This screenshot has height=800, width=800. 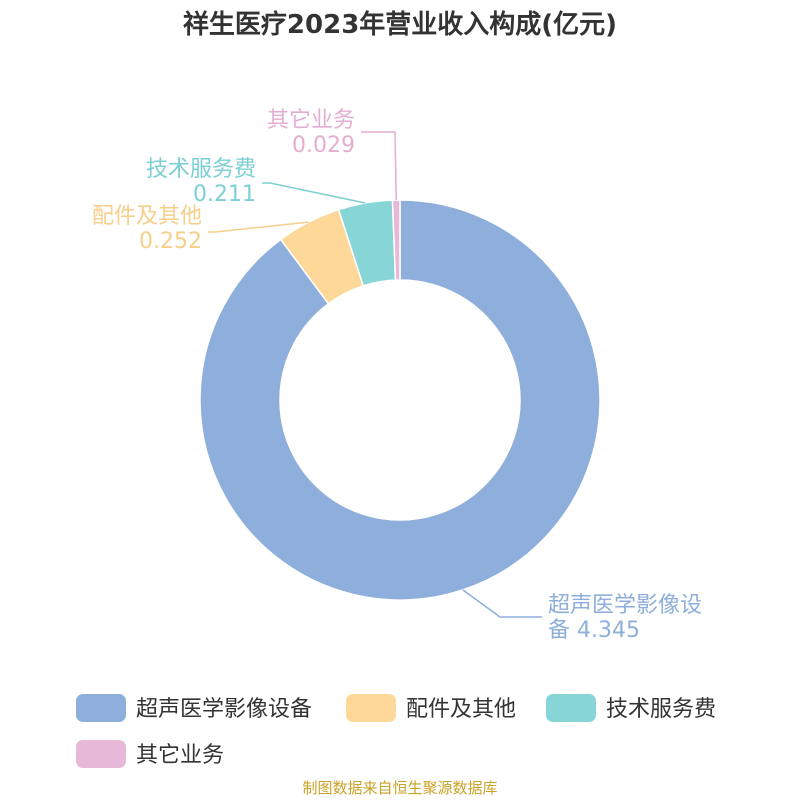 What do you see at coordinates (323, 145) in the screenshot?
I see `slice-label-4-line-2: 0.029` at bounding box center [323, 145].